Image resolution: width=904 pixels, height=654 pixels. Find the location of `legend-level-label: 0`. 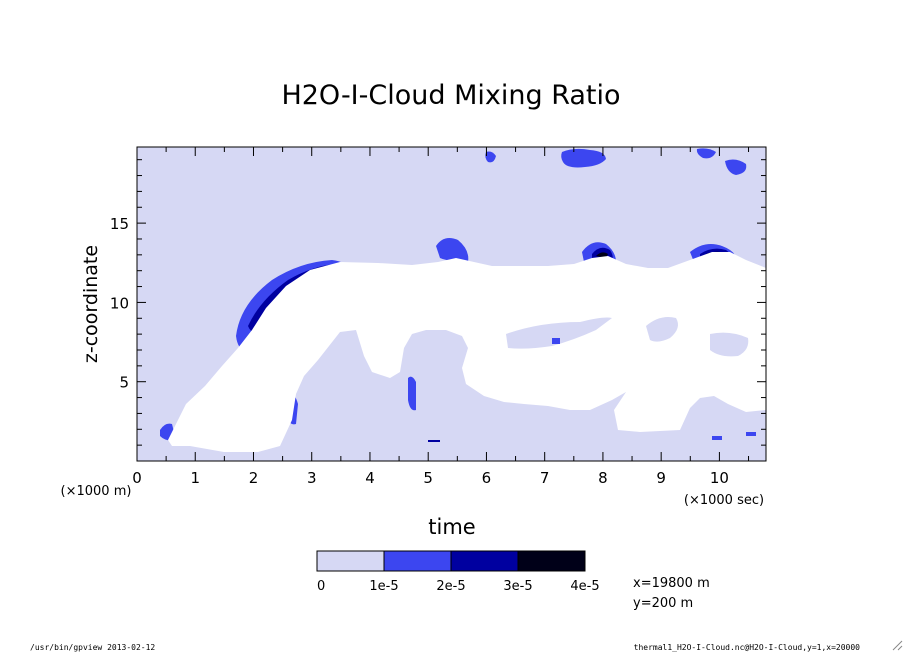

legend-level-label: 0 is located at coordinates (321, 586).